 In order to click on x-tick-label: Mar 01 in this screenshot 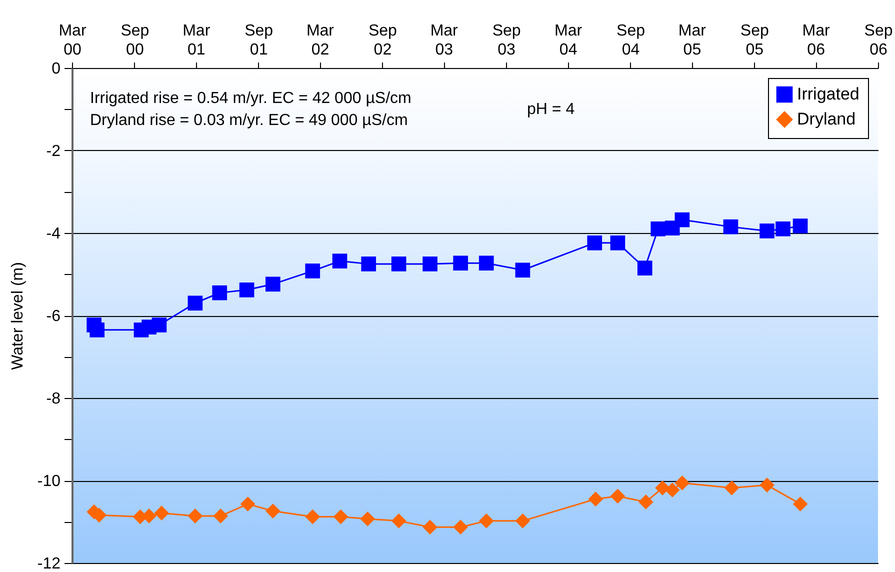, I will do `click(196, 40)`.